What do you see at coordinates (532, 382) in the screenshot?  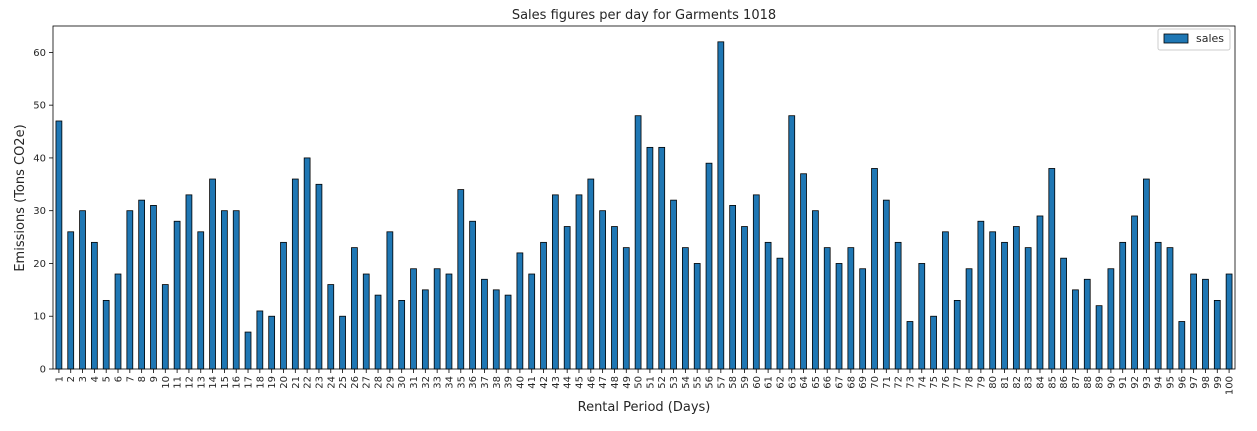 I see `x-tick-label: 41` at bounding box center [532, 382].